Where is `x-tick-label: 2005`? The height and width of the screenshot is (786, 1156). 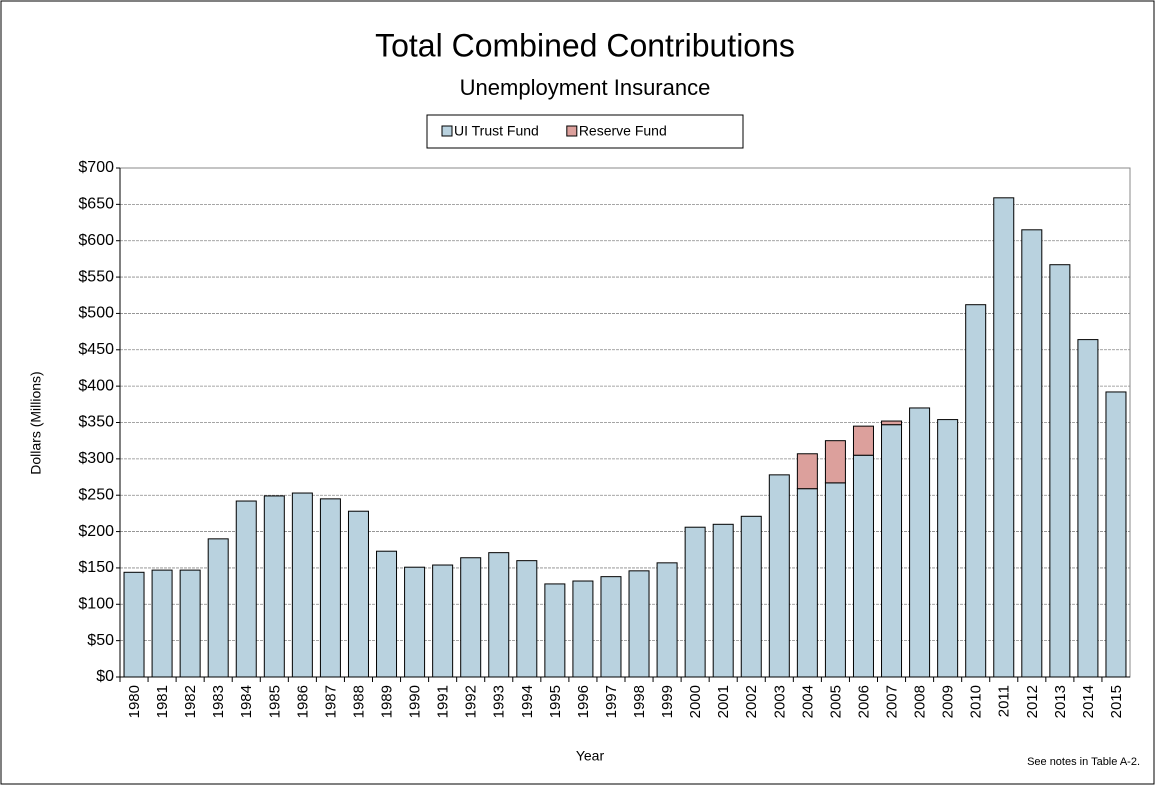
x-tick-label: 2005 is located at coordinates (835, 701).